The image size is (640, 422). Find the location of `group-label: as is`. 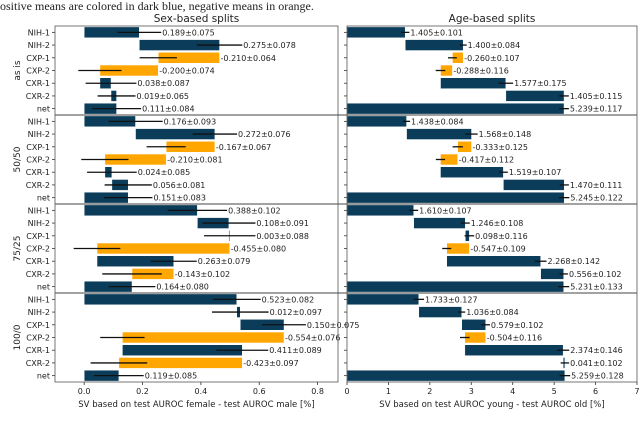

group-label: as is is located at coordinates (18, 70).